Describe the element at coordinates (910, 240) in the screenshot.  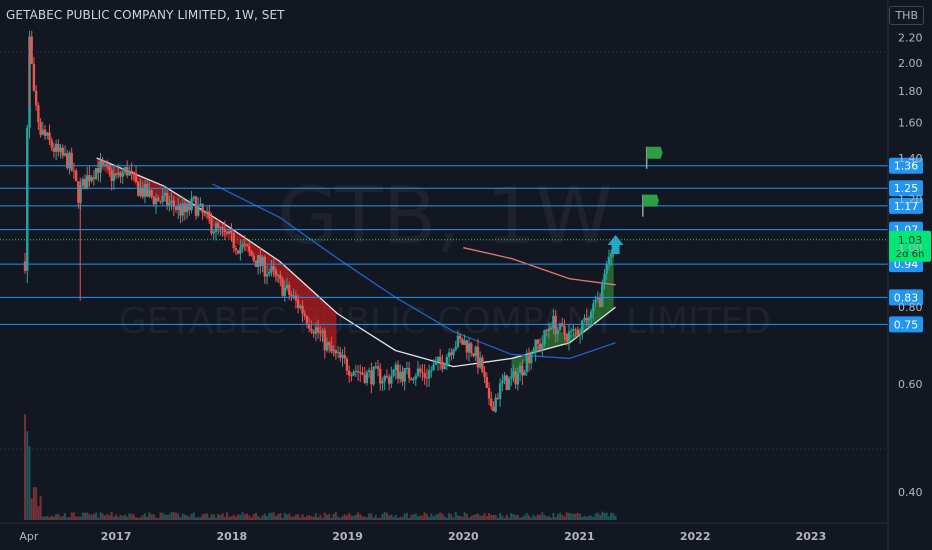
I see `last-price-label: 1.03` at that location.